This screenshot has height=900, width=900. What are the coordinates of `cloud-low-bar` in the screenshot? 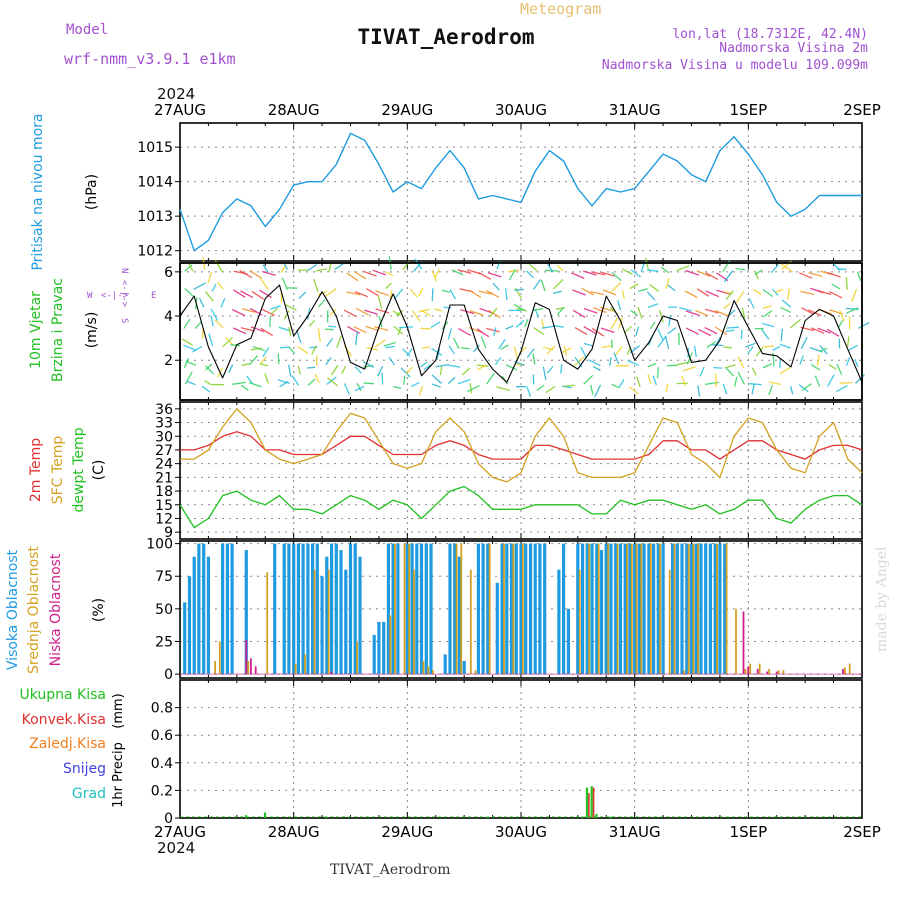 It's located at (331, 673).